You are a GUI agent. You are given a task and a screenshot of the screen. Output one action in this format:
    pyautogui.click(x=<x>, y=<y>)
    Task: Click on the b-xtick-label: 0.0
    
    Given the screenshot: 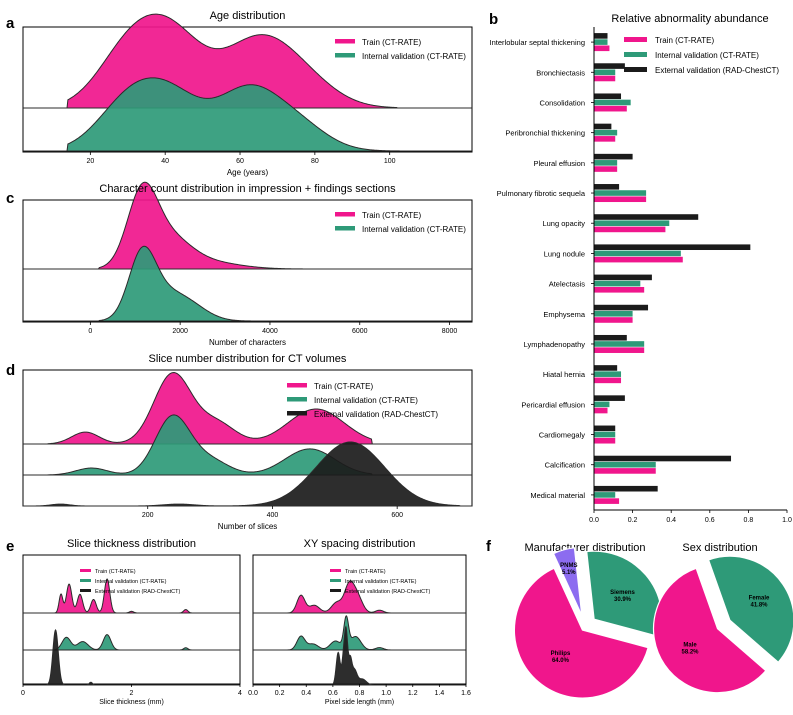 What is the action you would take?
    pyautogui.click(x=594, y=520)
    